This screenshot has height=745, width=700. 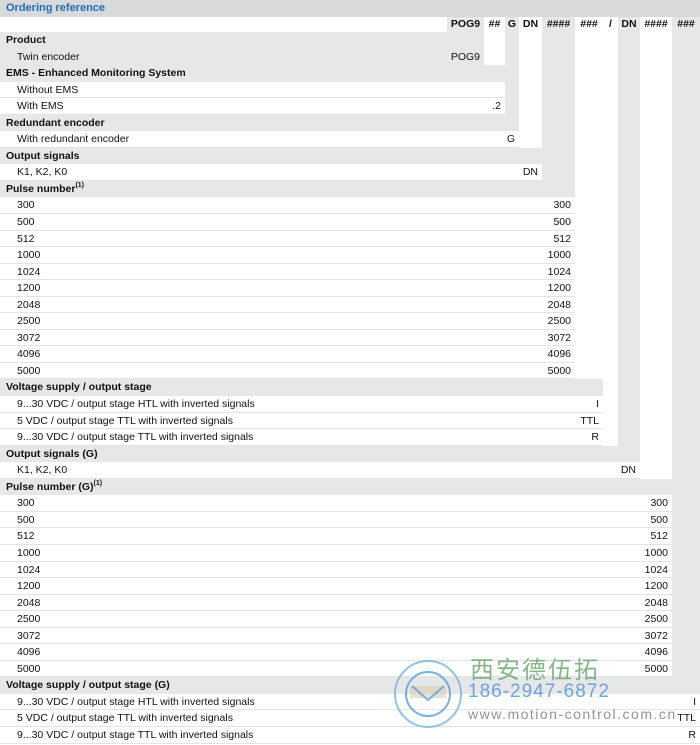 I want to click on option-label: Without EMS, so click(x=48, y=89).